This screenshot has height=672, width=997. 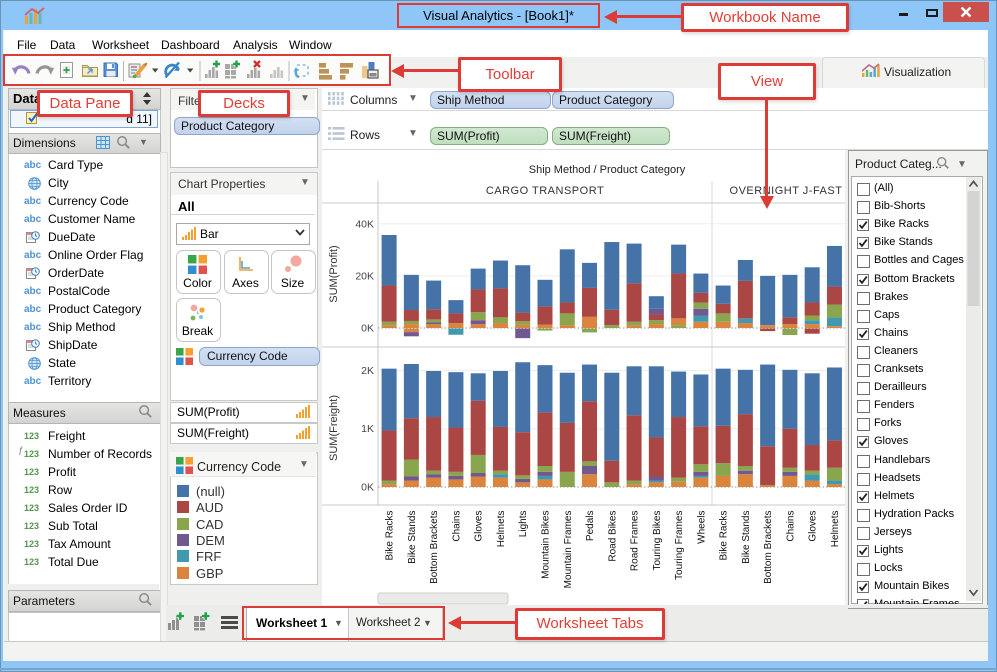 What do you see at coordinates (523, 524) in the screenshot?
I see `svg-text: Lights` at bounding box center [523, 524].